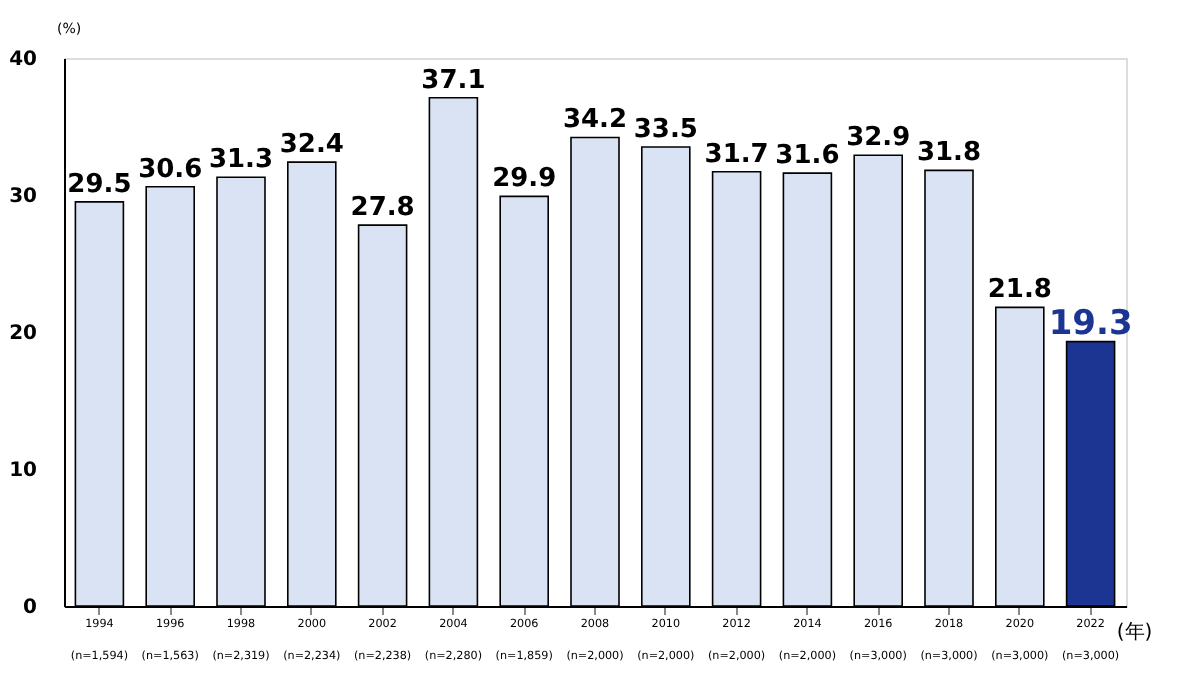 The image size is (1200, 674). I want to click on data-label: 27.8, so click(382, 208).